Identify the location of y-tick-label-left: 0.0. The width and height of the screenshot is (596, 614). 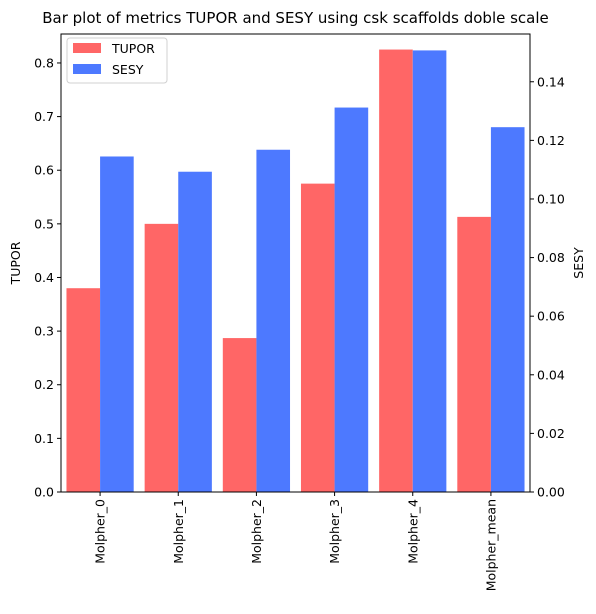
(44, 492).